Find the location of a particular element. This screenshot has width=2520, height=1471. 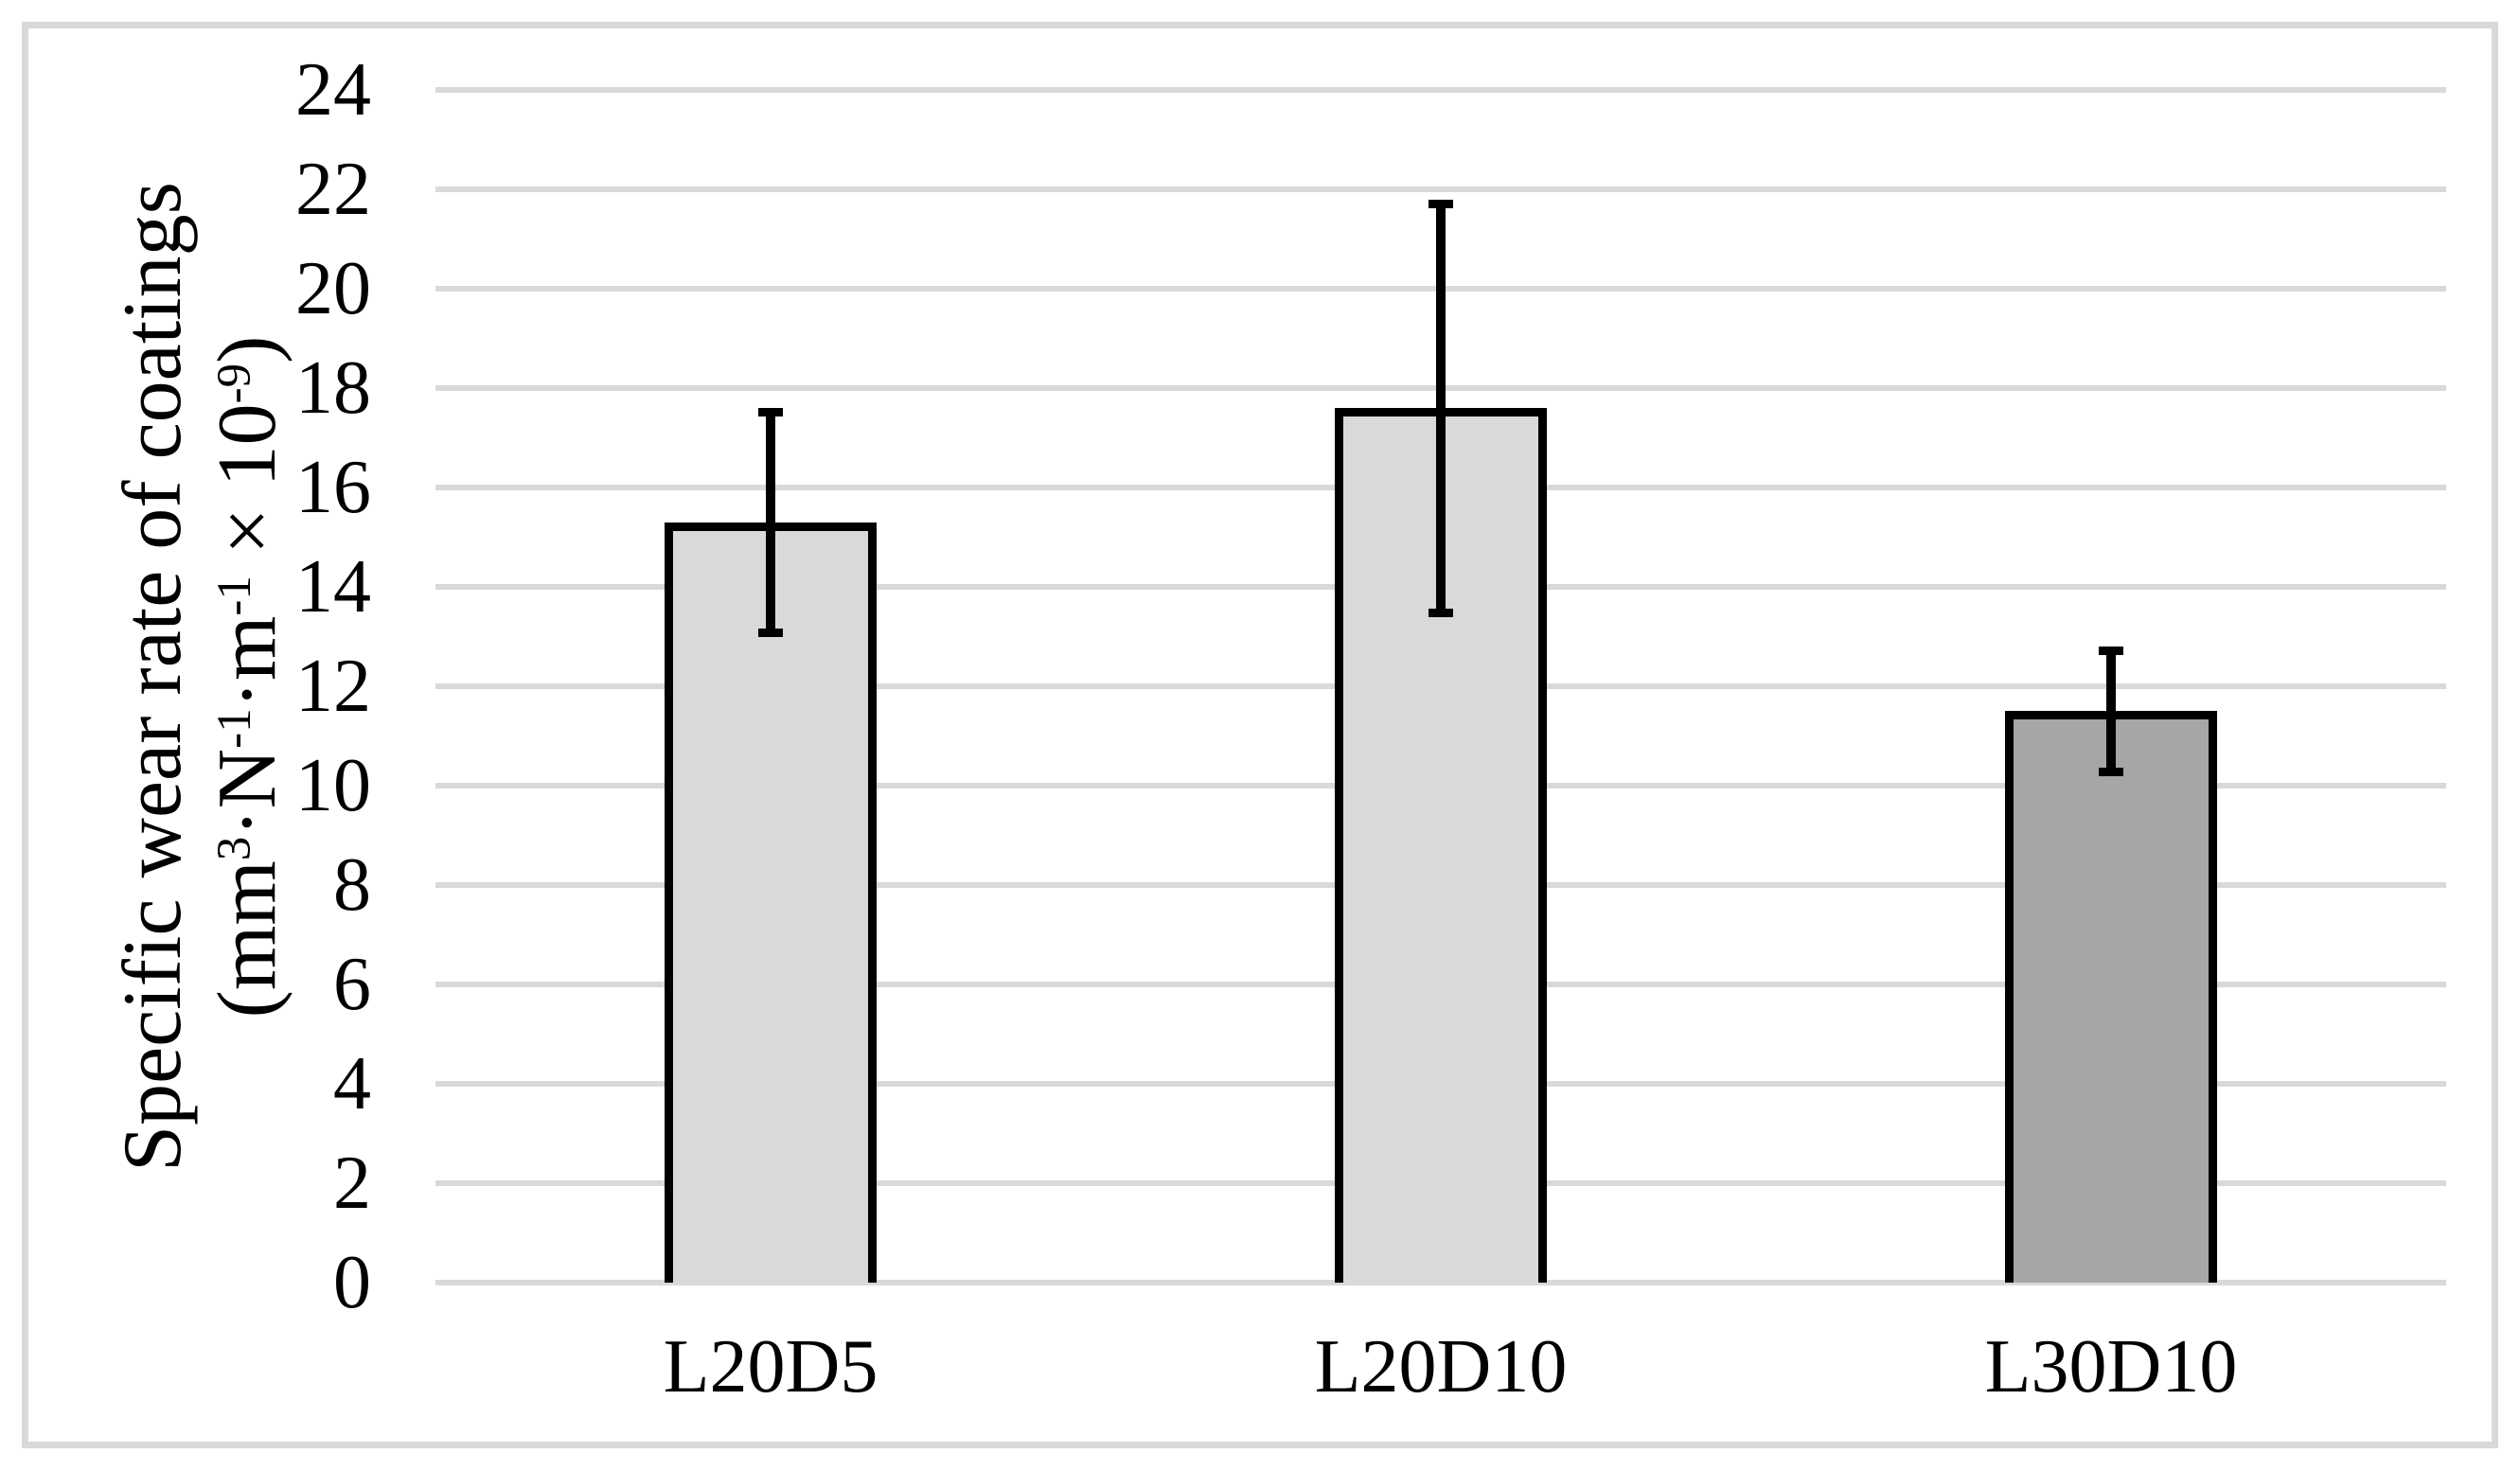

y-tick-label-4: 4 is located at coordinates (352, 1083).